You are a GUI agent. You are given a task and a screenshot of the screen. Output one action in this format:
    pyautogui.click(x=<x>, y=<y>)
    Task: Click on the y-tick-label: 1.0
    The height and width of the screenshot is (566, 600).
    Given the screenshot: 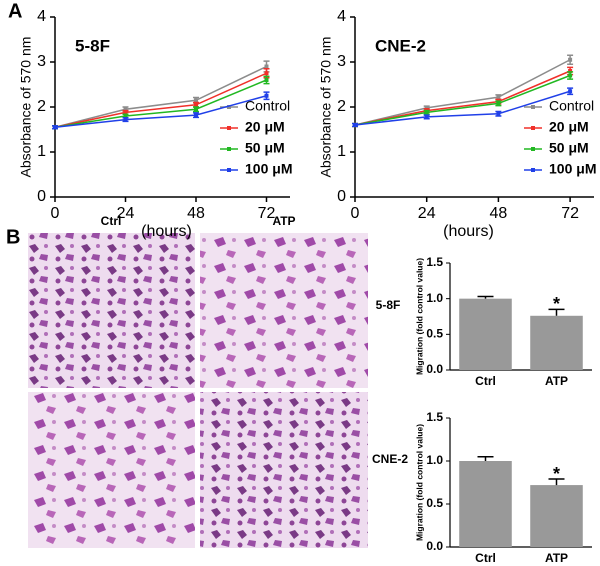 What is the action you would take?
    pyautogui.click(x=434, y=460)
    